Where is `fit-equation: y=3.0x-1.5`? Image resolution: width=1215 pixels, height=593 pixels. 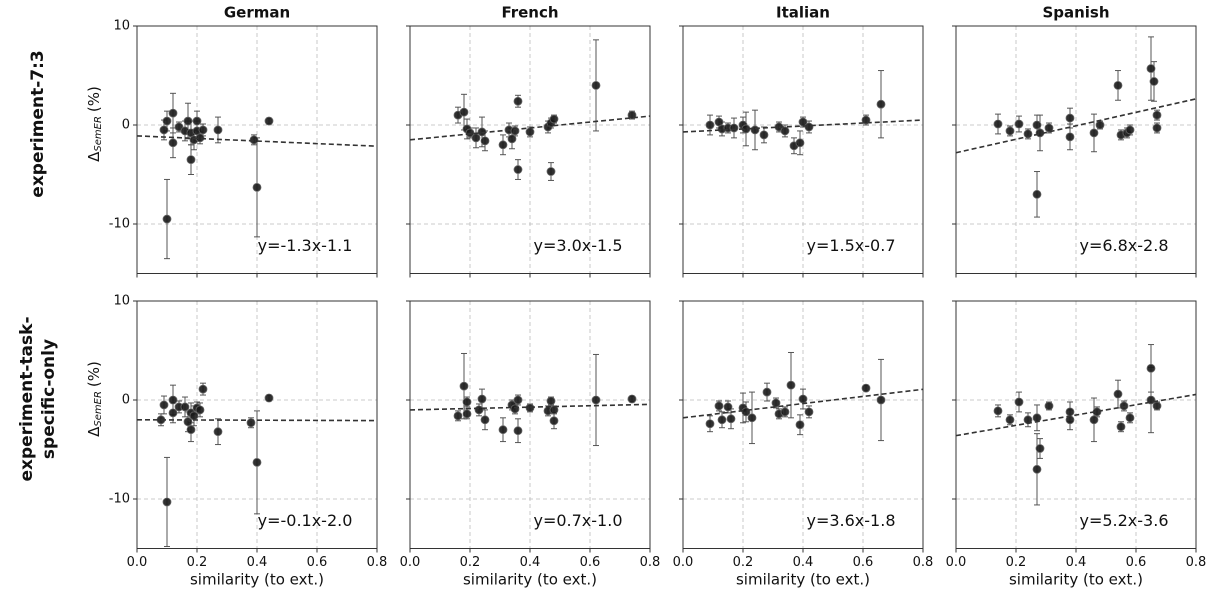 fit-equation: y=3.0x-1.5 is located at coordinates (577, 245).